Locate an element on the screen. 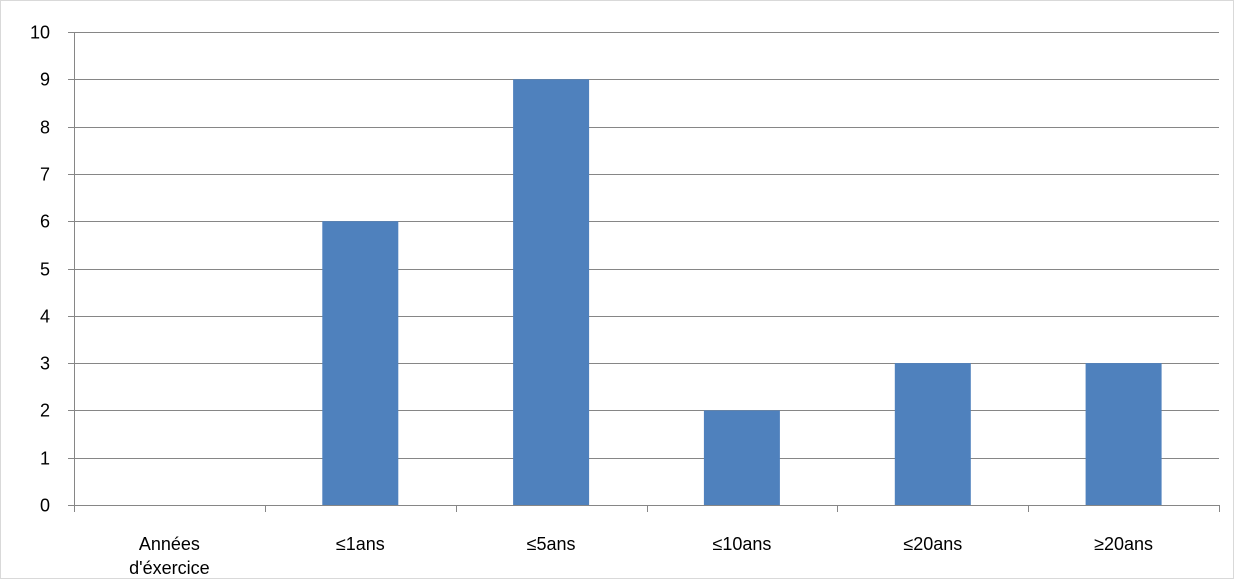  x-tick-label: ≥20ans is located at coordinates (1123, 544).